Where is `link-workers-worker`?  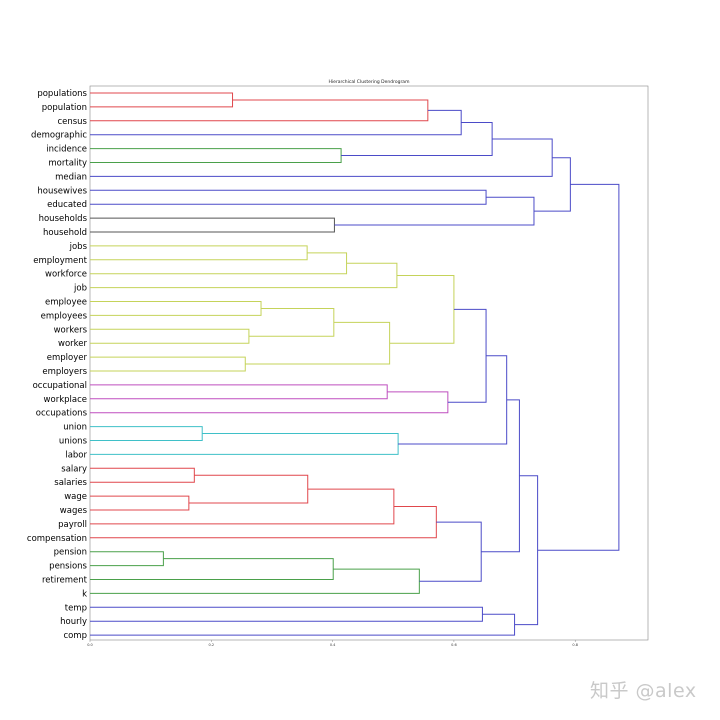
link-workers-worker is located at coordinates (170, 336).